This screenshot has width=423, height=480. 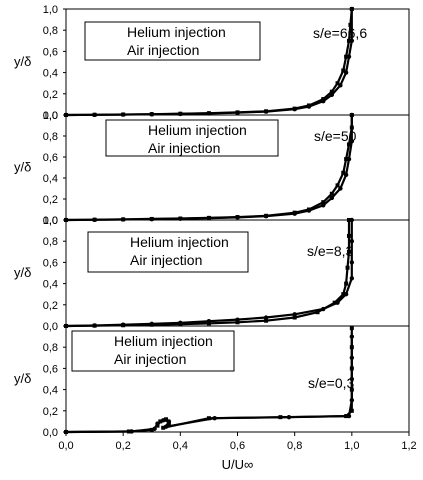 What do you see at coordinates (123, 446) in the screenshot?
I see `x-tick-label: 0,2` at bounding box center [123, 446].